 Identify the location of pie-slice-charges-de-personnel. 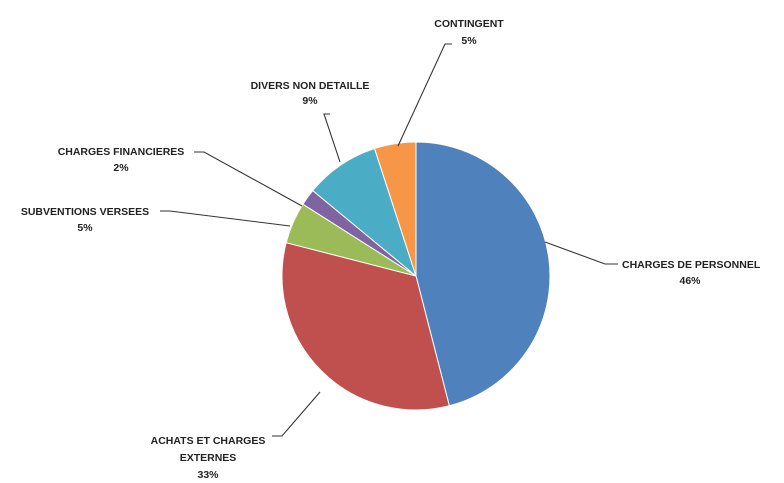
(483, 274).